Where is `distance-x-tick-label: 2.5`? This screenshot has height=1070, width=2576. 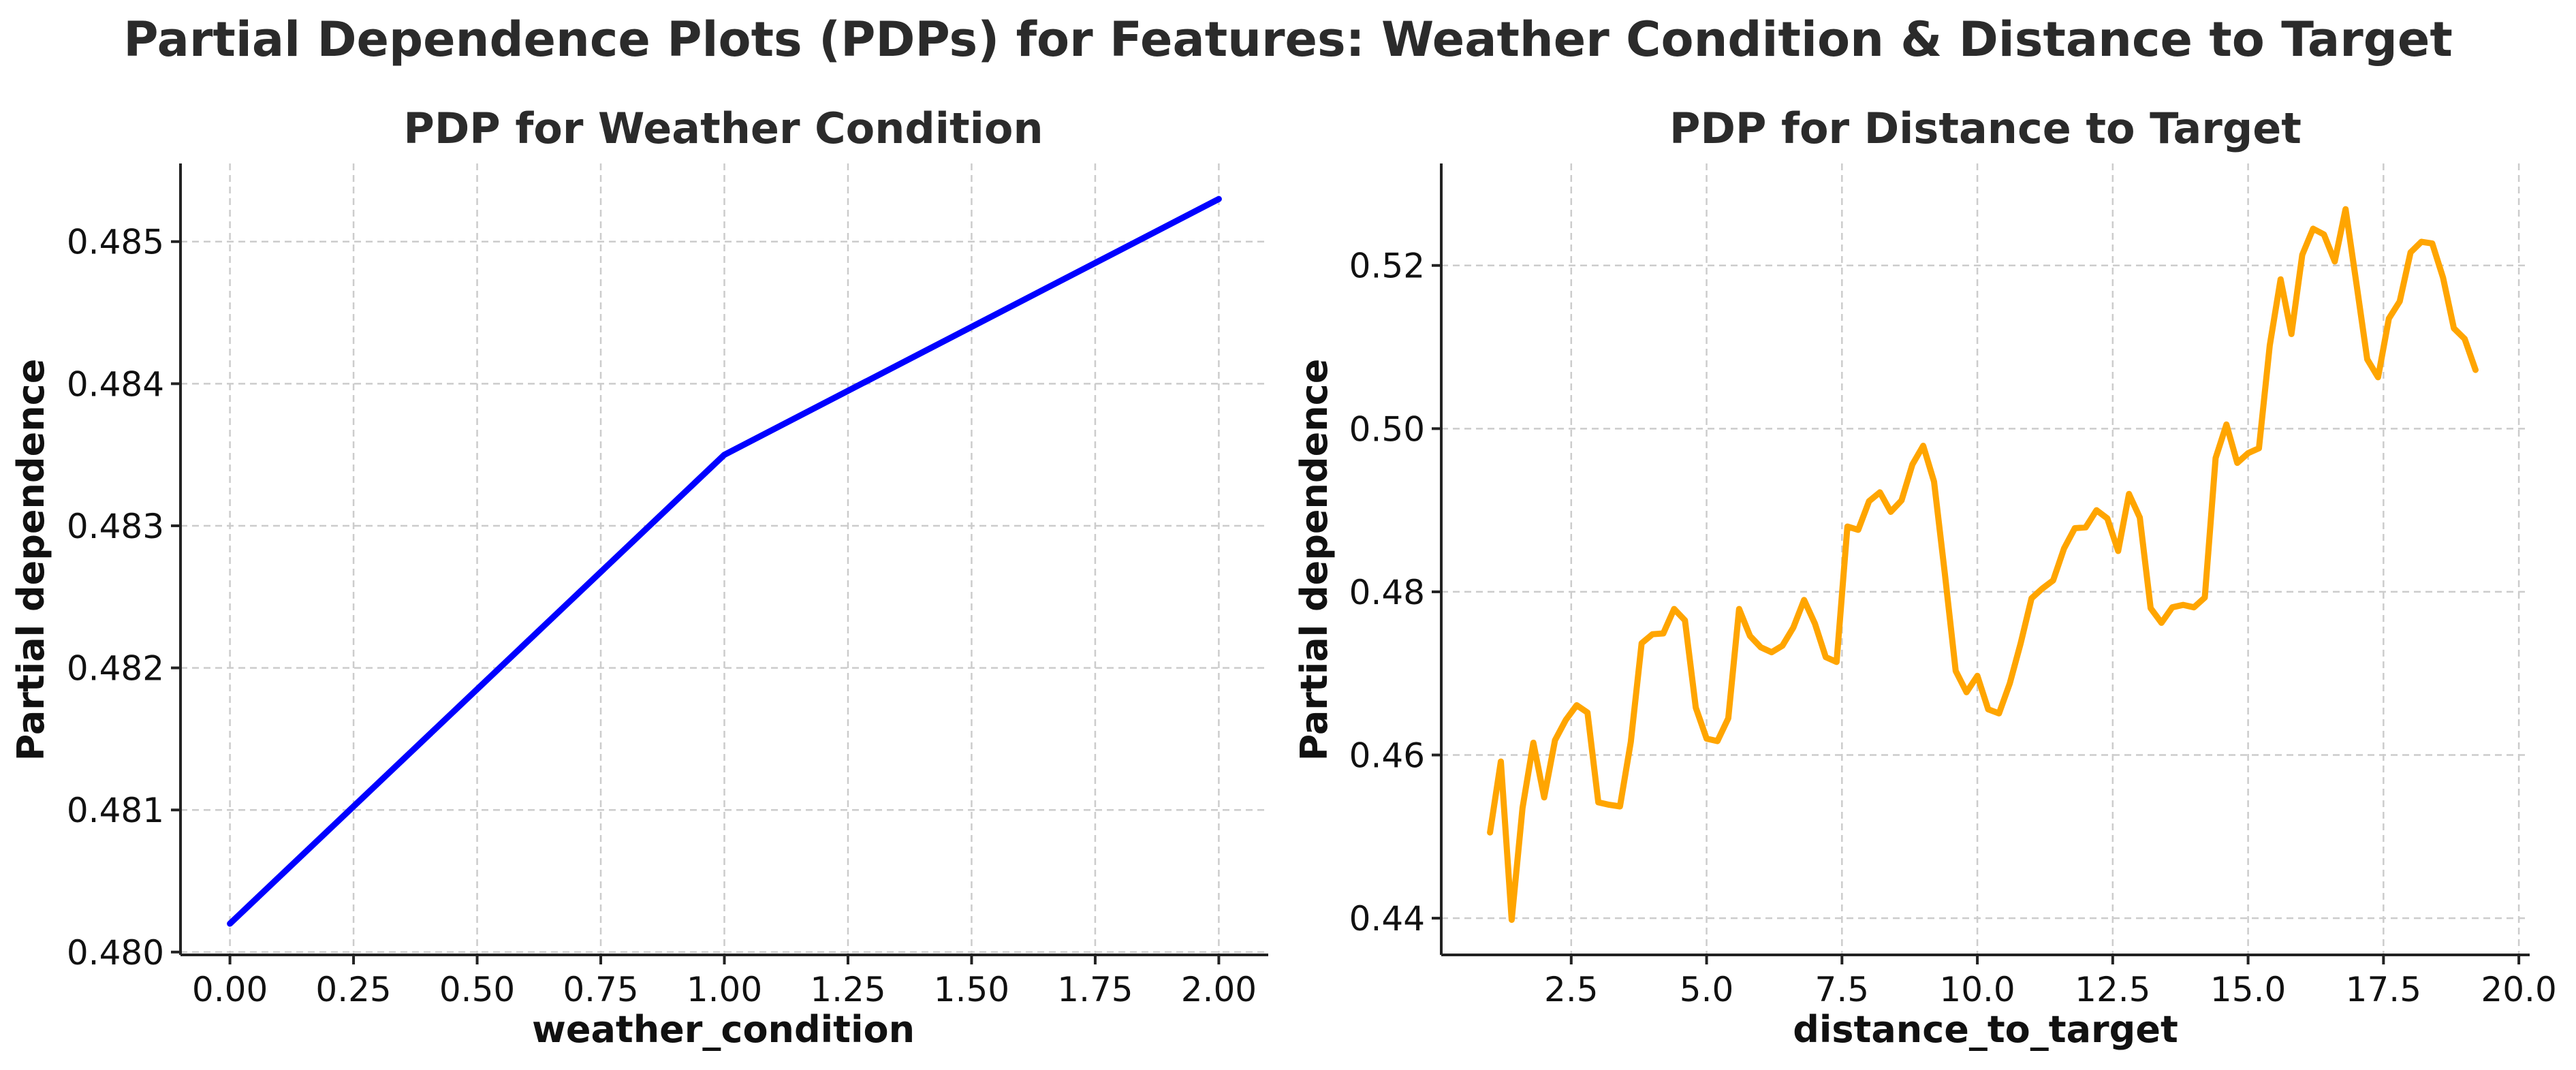 distance-x-tick-label: 2.5 is located at coordinates (1571, 990).